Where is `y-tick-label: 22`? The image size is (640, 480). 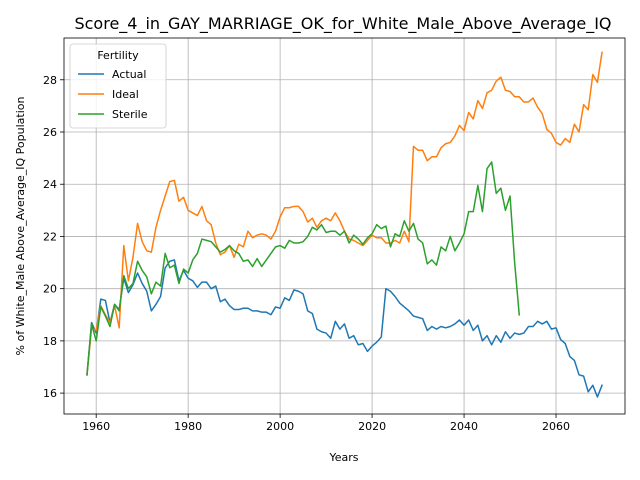
y-tick-label: 22 is located at coordinates (50, 236).